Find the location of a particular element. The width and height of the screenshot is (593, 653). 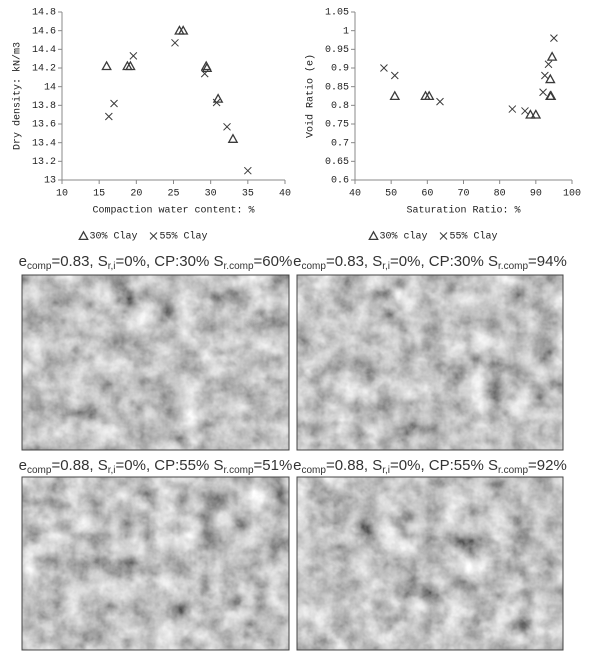

x-tick-label: 25 is located at coordinates (173, 194).